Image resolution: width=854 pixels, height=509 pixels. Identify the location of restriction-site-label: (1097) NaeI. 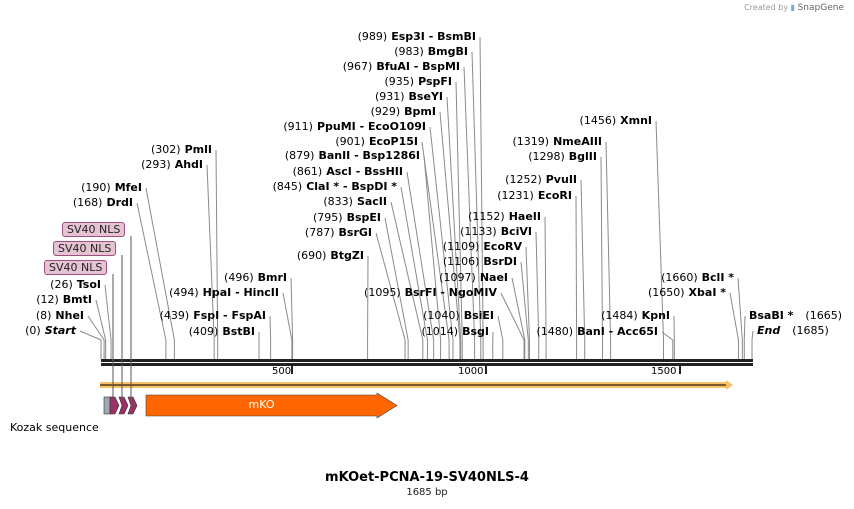
(473, 277).